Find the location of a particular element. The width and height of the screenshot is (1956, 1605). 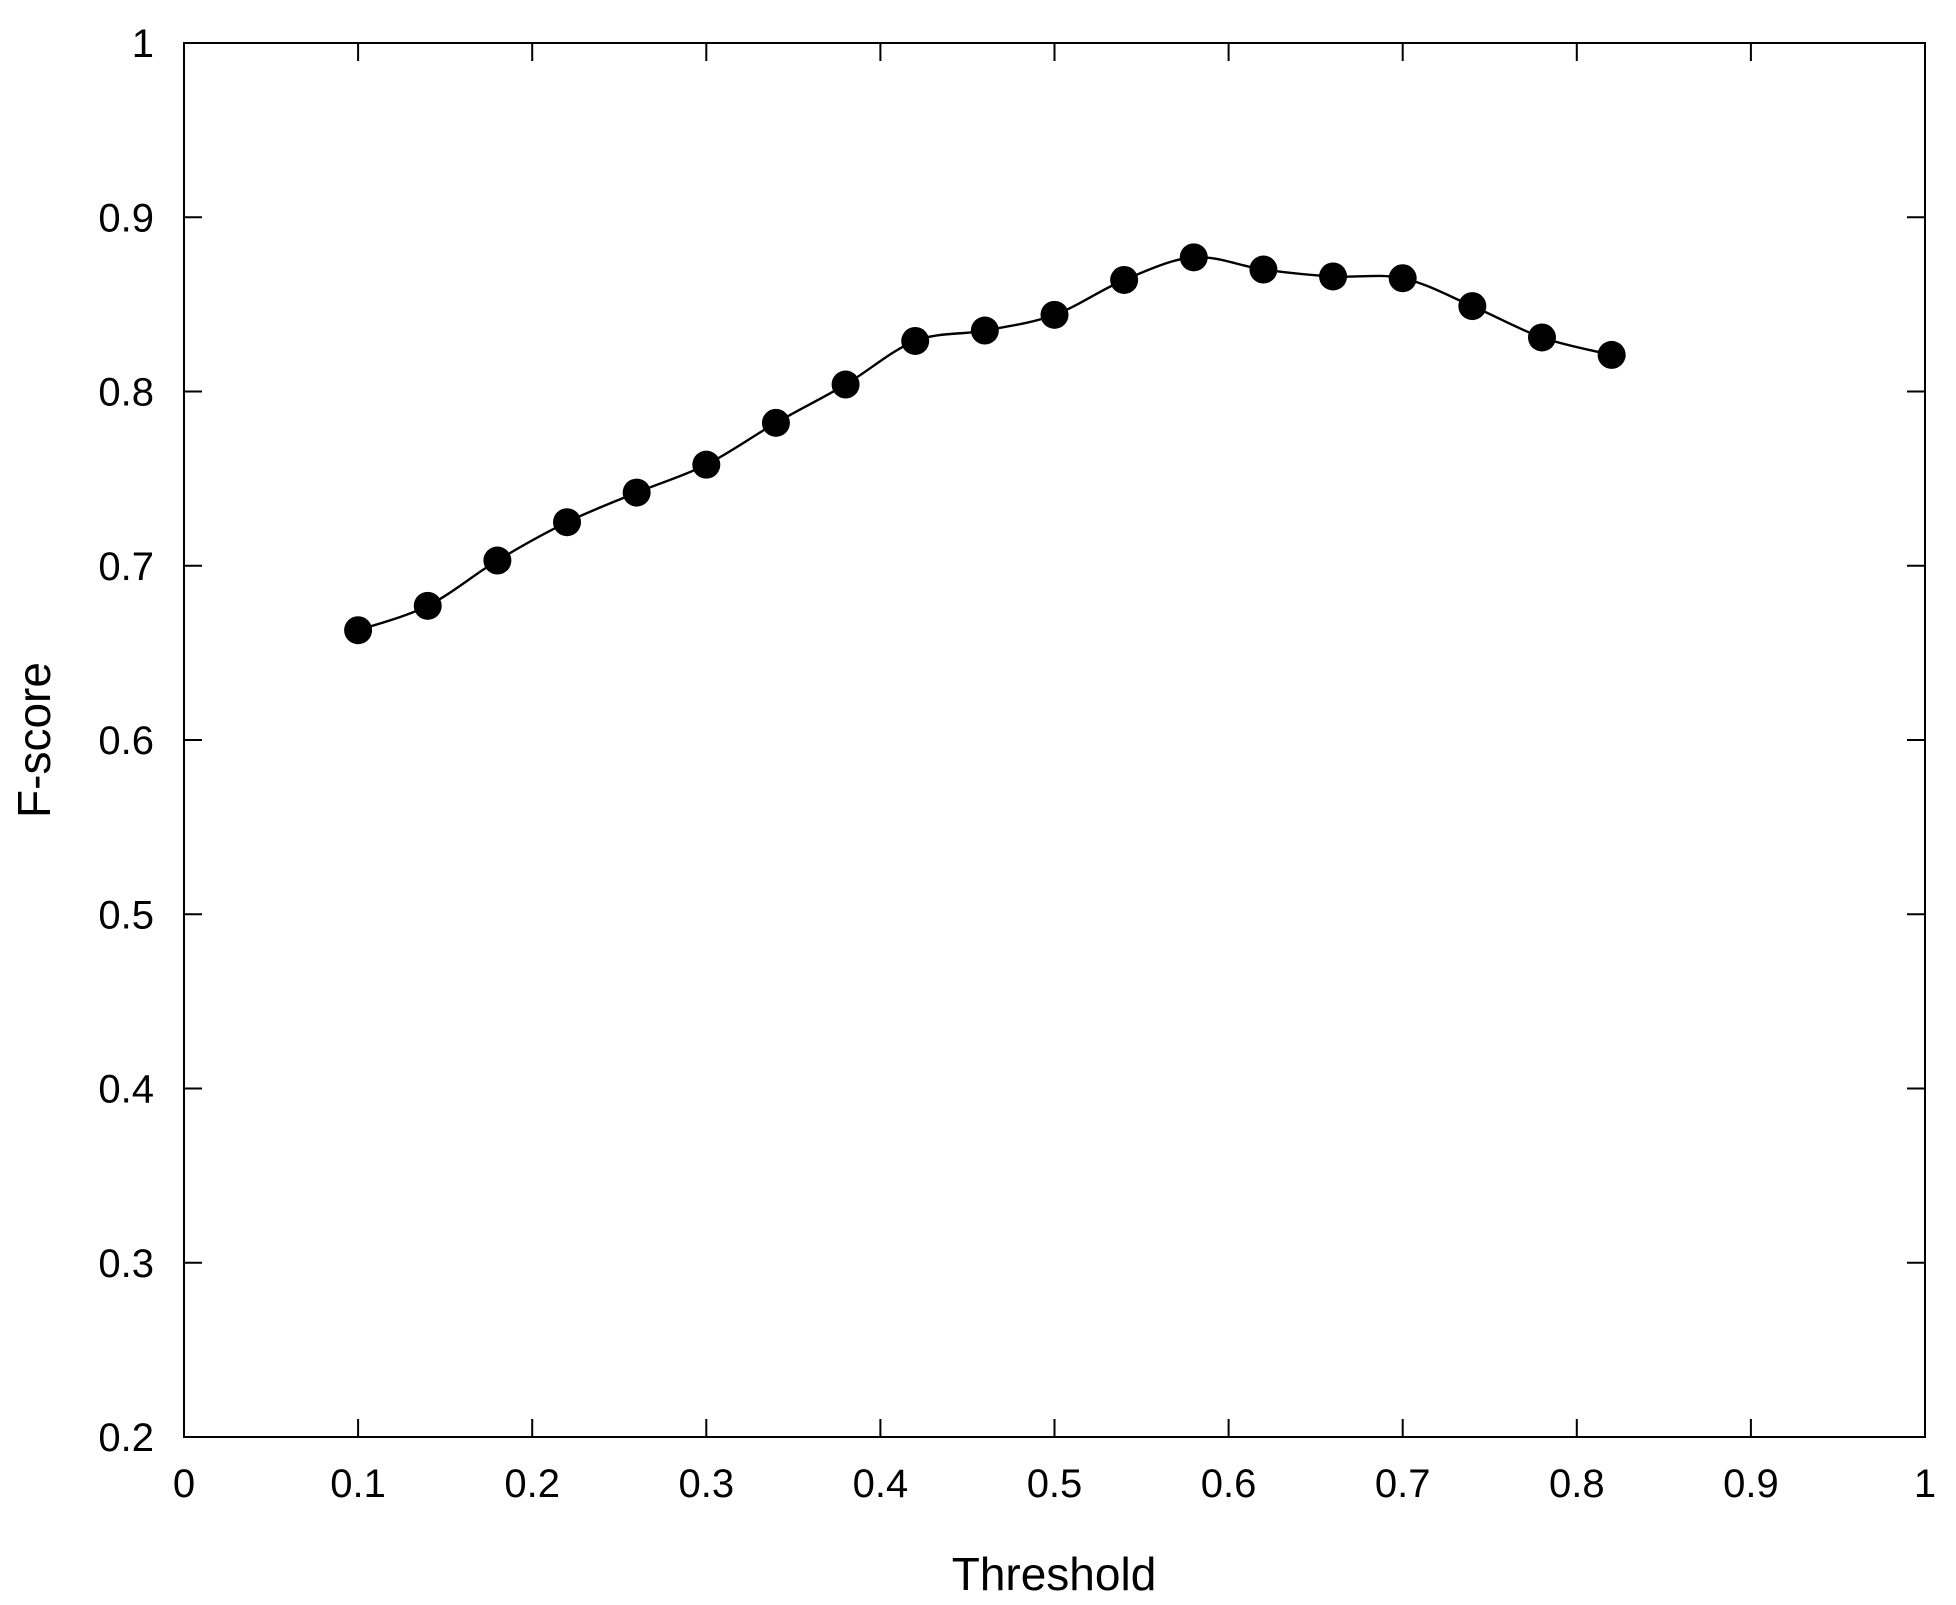

x-tick-label: 1 is located at coordinates (1925, 1484).